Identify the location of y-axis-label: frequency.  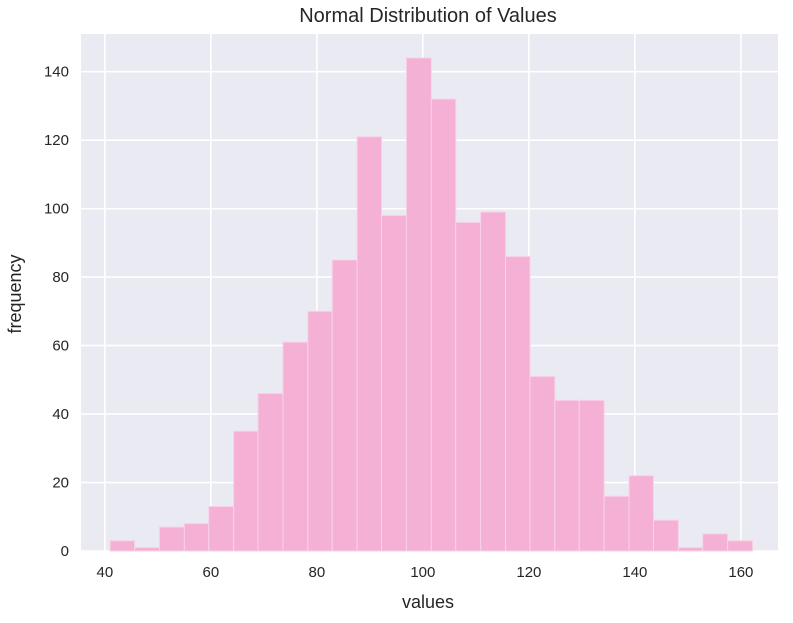
(15, 293).